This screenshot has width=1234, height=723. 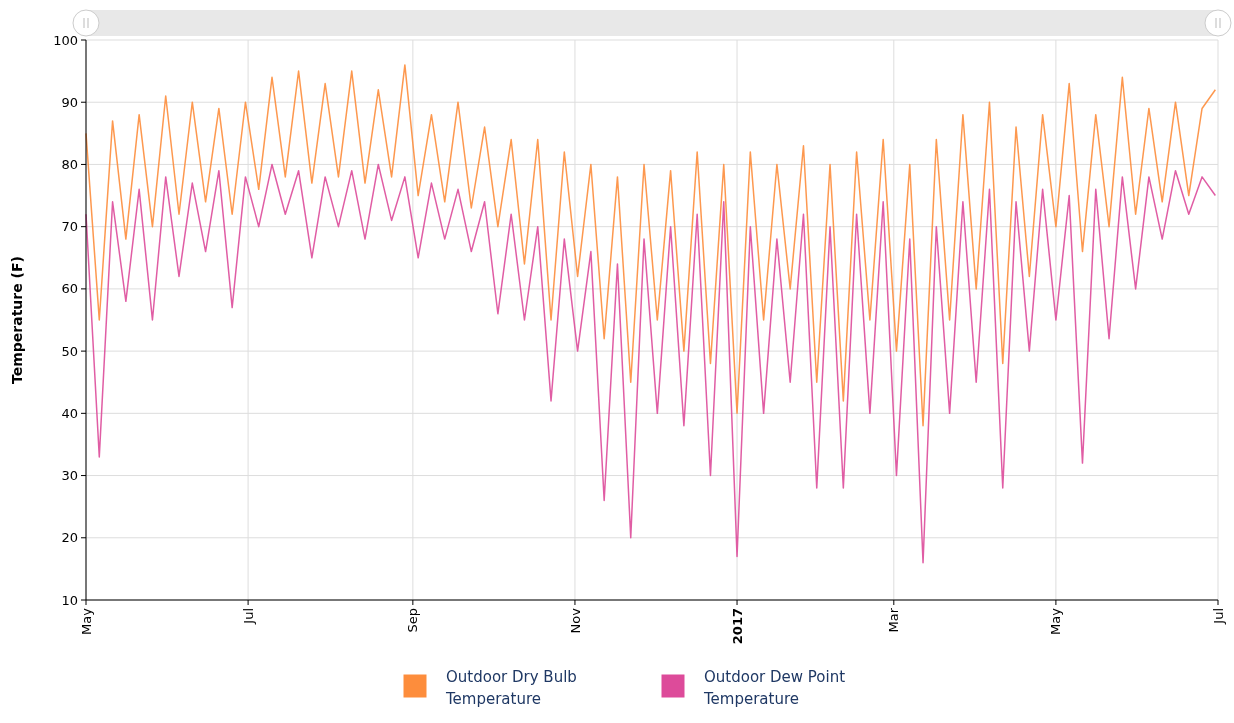 What do you see at coordinates (65, 40) in the screenshot?
I see `y-tick-label: 100` at bounding box center [65, 40].